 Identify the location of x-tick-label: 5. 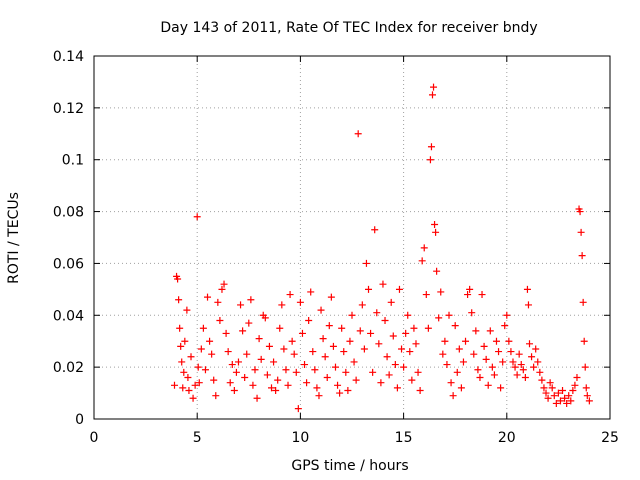
(197, 438).